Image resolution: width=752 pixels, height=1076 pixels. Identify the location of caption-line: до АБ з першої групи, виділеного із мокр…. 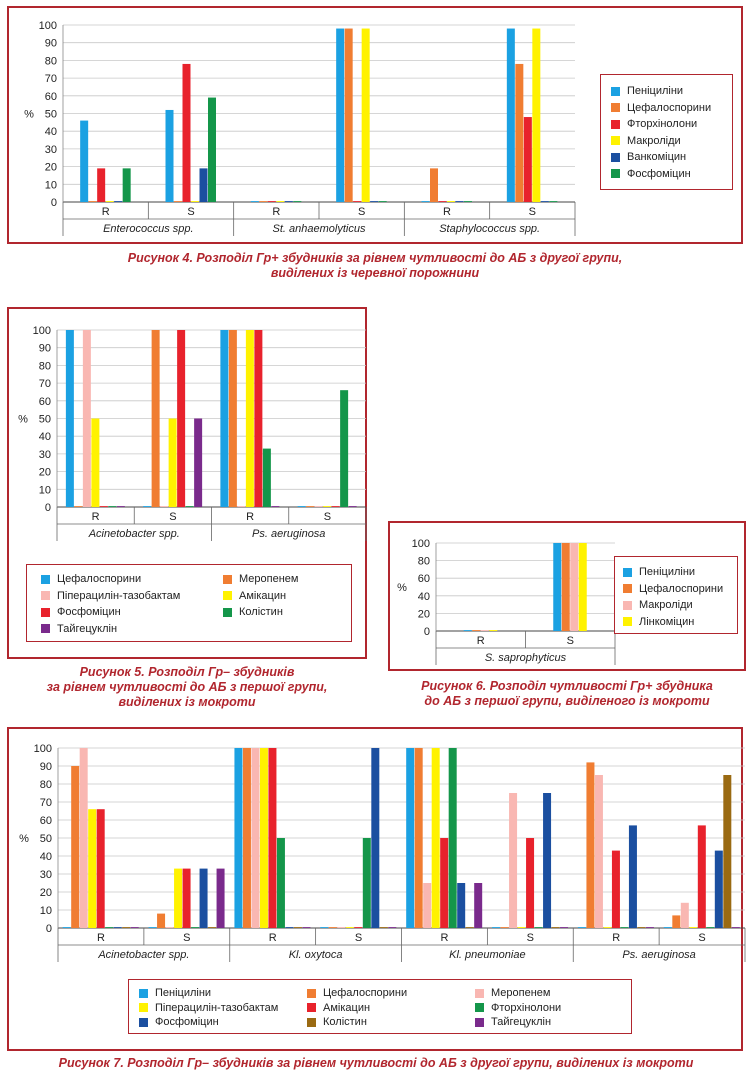
(567, 701).